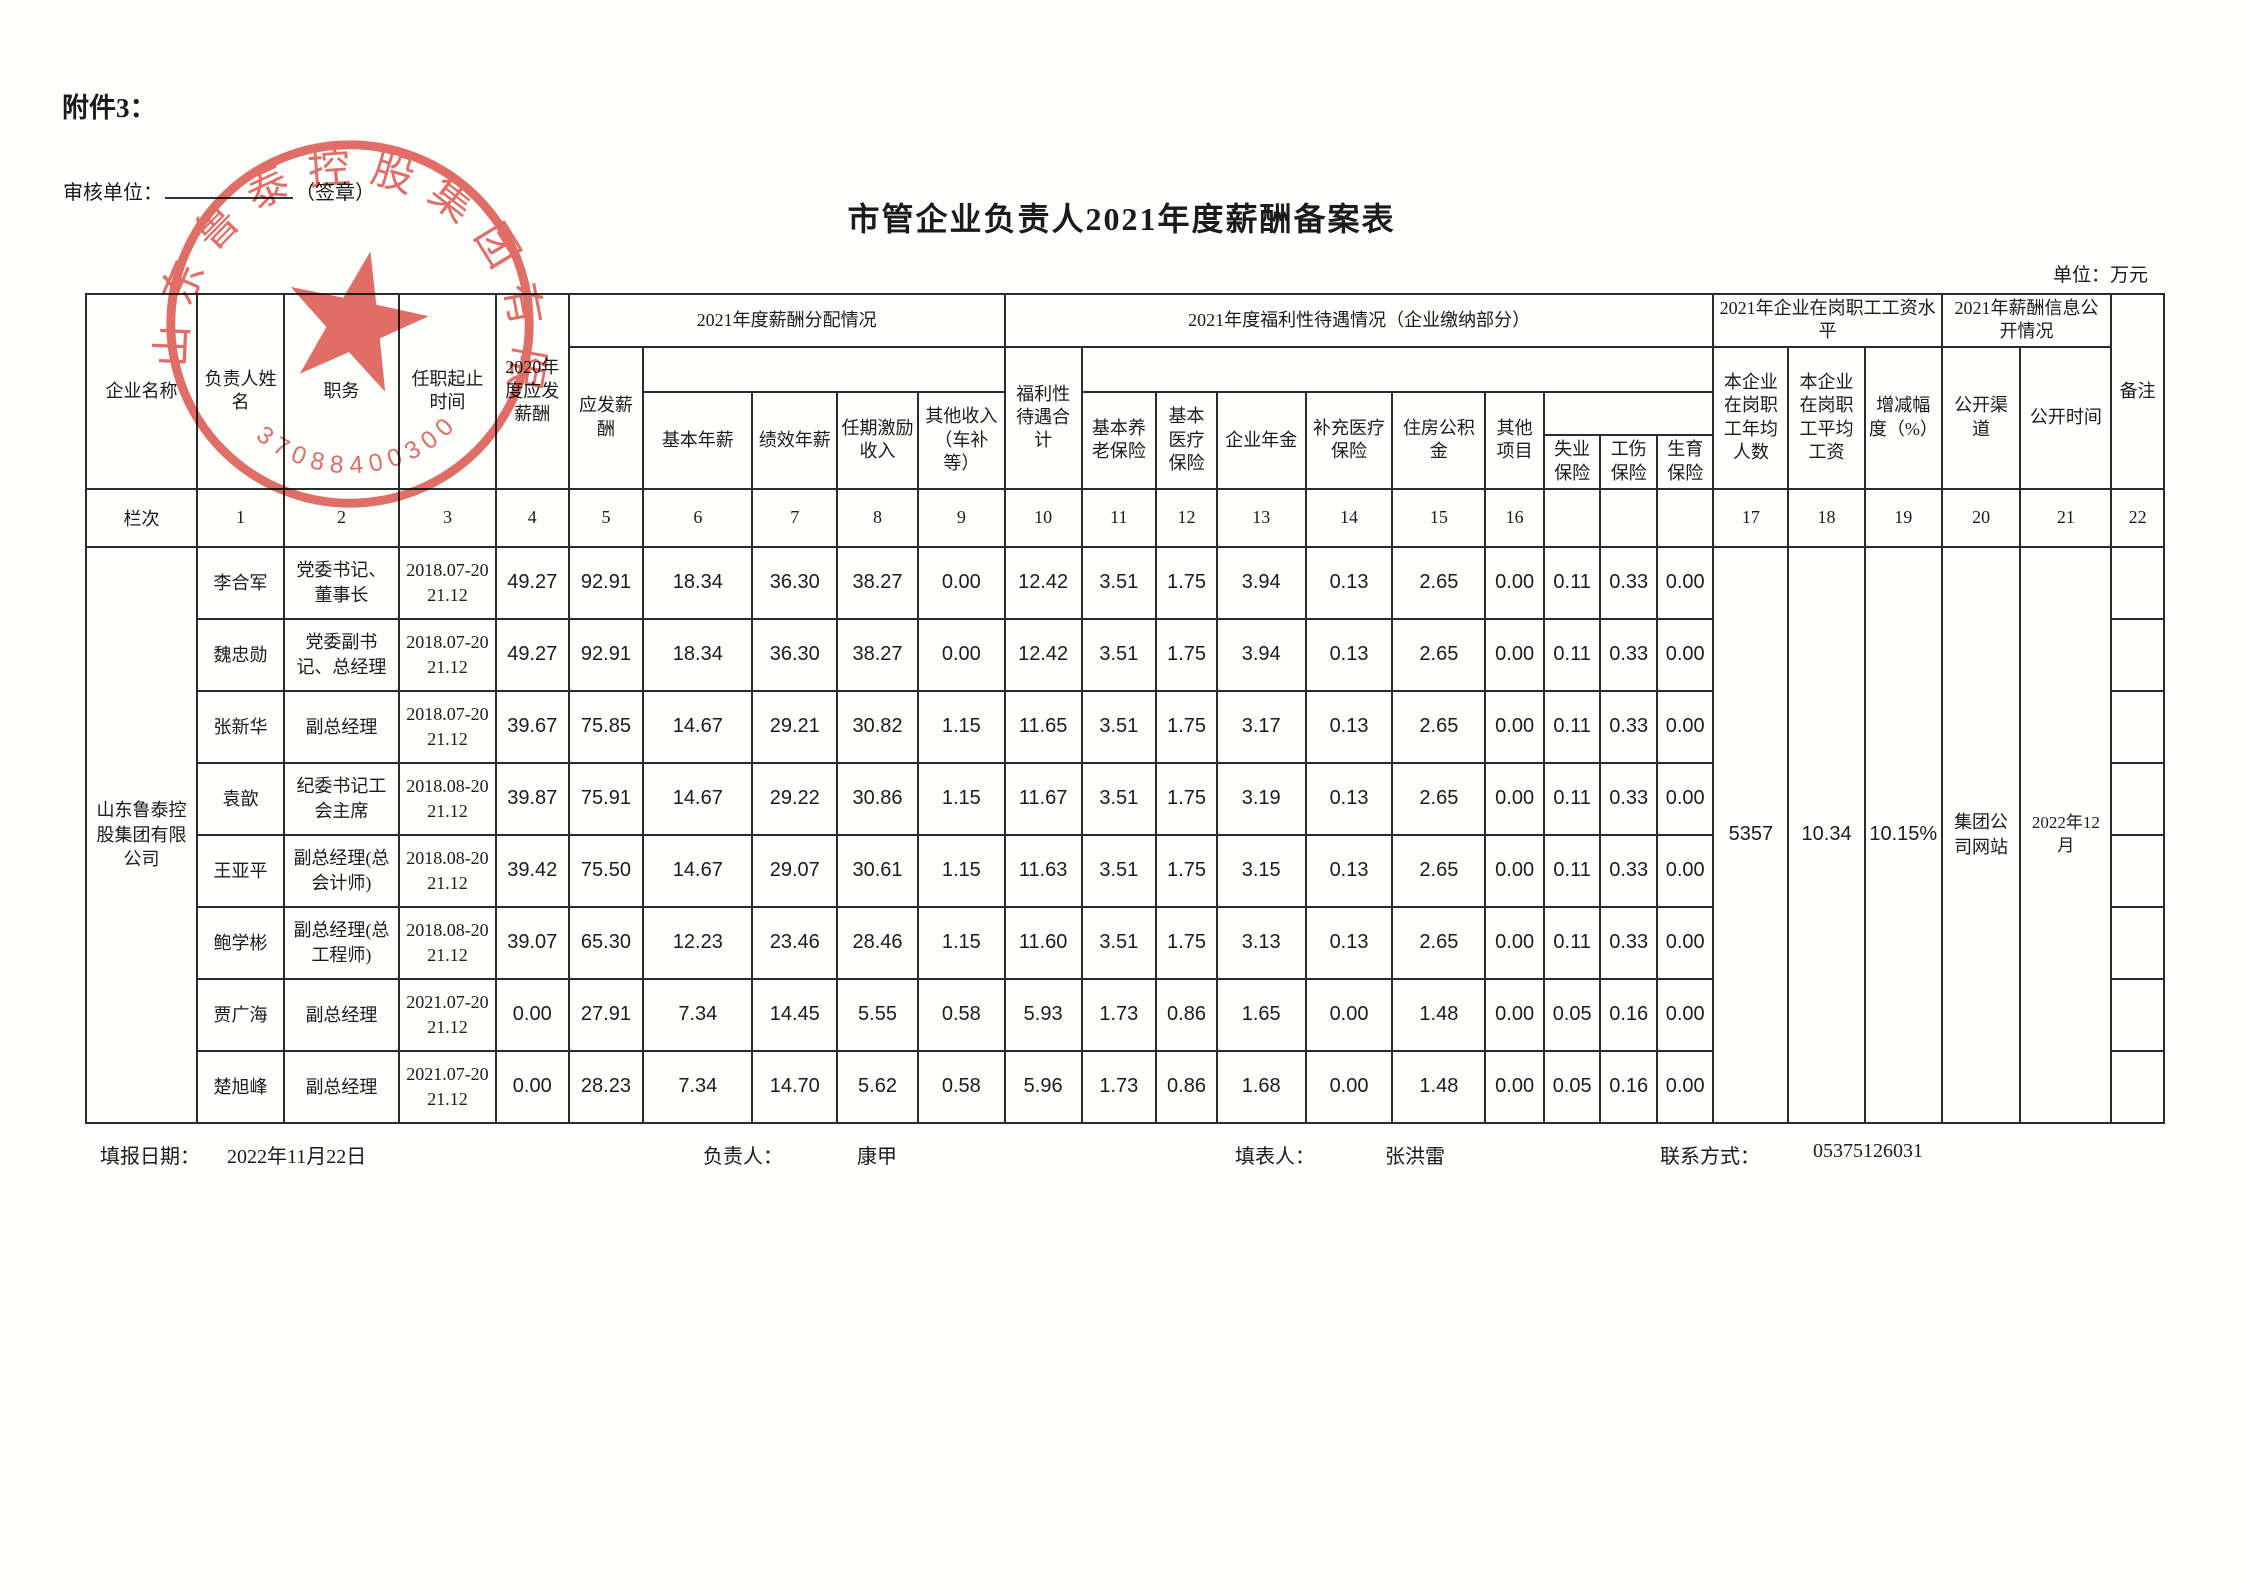  What do you see at coordinates (1186, 517) in the screenshot?
I see `lanci-number: 12` at bounding box center [1186, 517].